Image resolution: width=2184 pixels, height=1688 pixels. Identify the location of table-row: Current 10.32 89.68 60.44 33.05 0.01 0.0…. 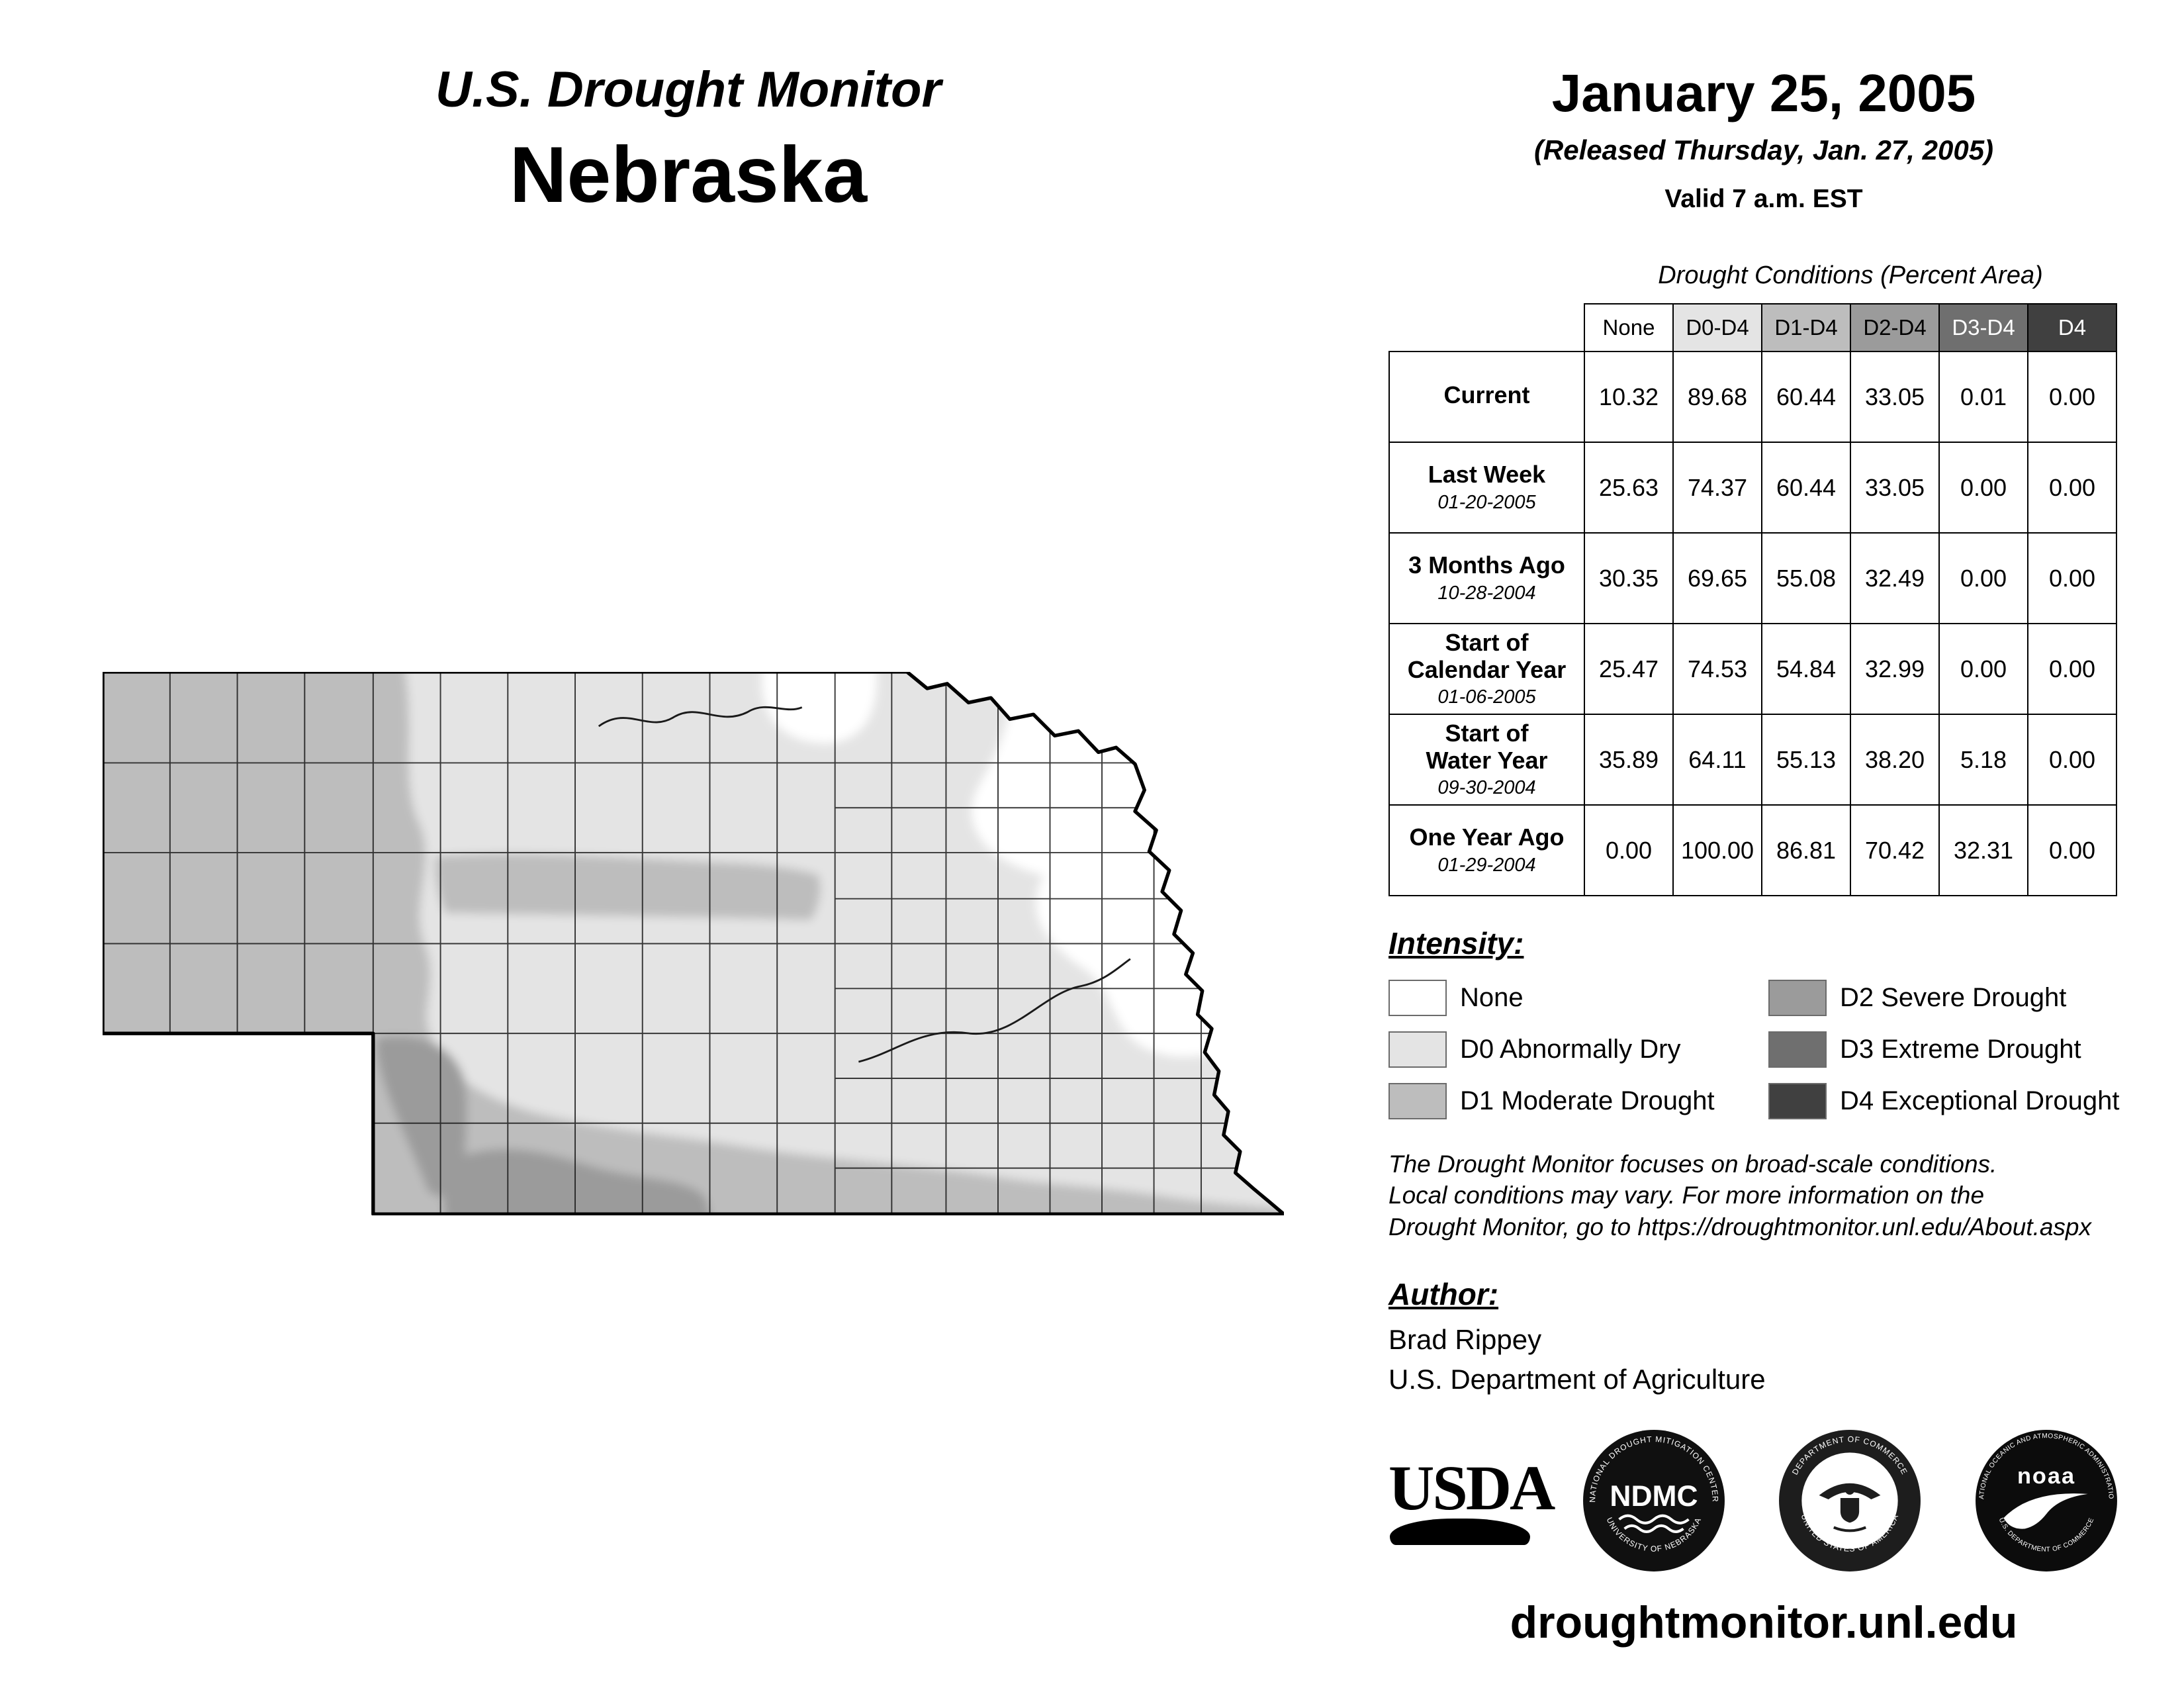
(1752, 397).